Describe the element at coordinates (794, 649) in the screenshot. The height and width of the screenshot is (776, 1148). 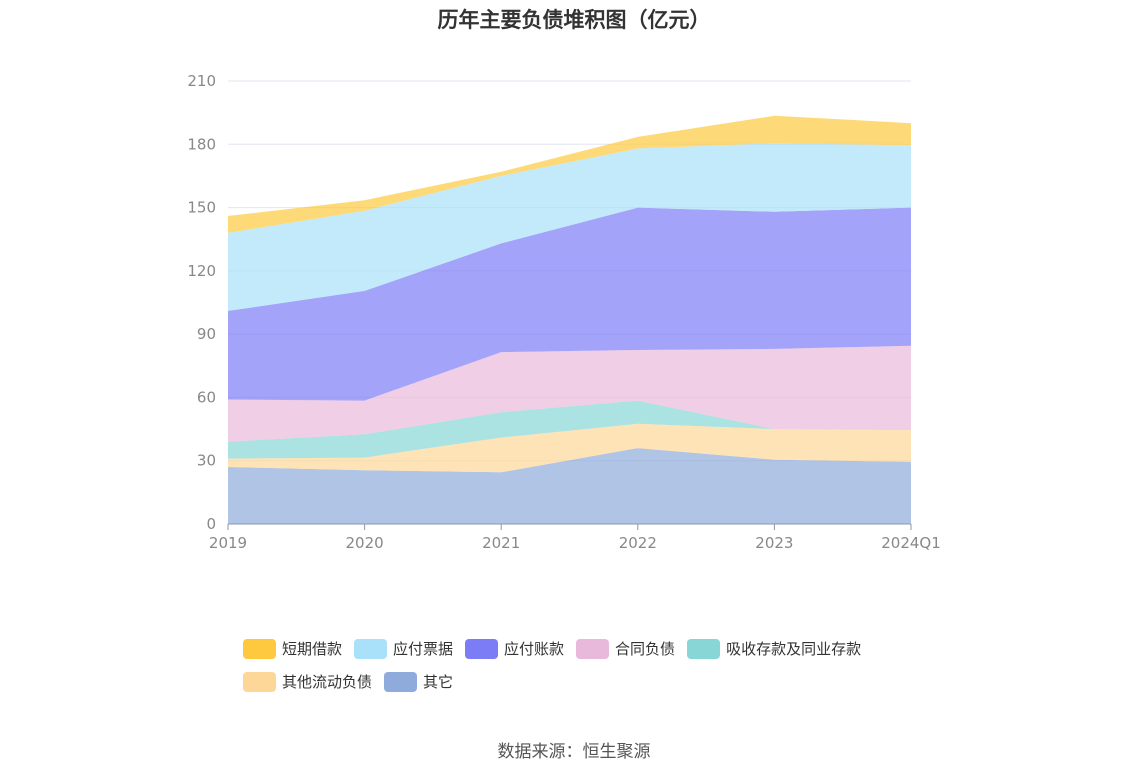
I see `legend-label: 吸收存款及同业存款` at that location.